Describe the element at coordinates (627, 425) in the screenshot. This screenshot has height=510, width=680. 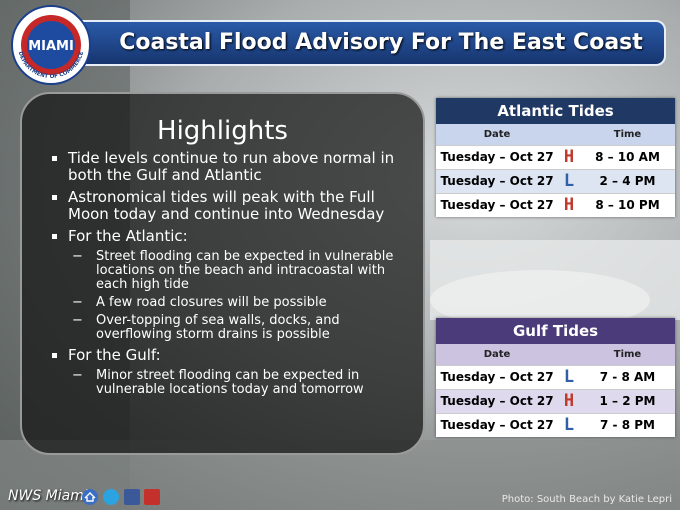
I see `time-cell: 7 - 8 PM` at that location.